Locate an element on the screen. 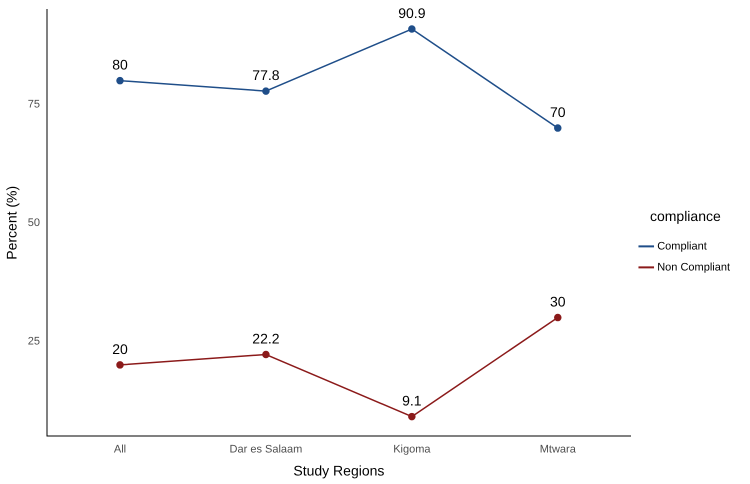 The height and width of the screenshot is (484, 750). y-tick-label: 75 is located at coordinates (34, 104).